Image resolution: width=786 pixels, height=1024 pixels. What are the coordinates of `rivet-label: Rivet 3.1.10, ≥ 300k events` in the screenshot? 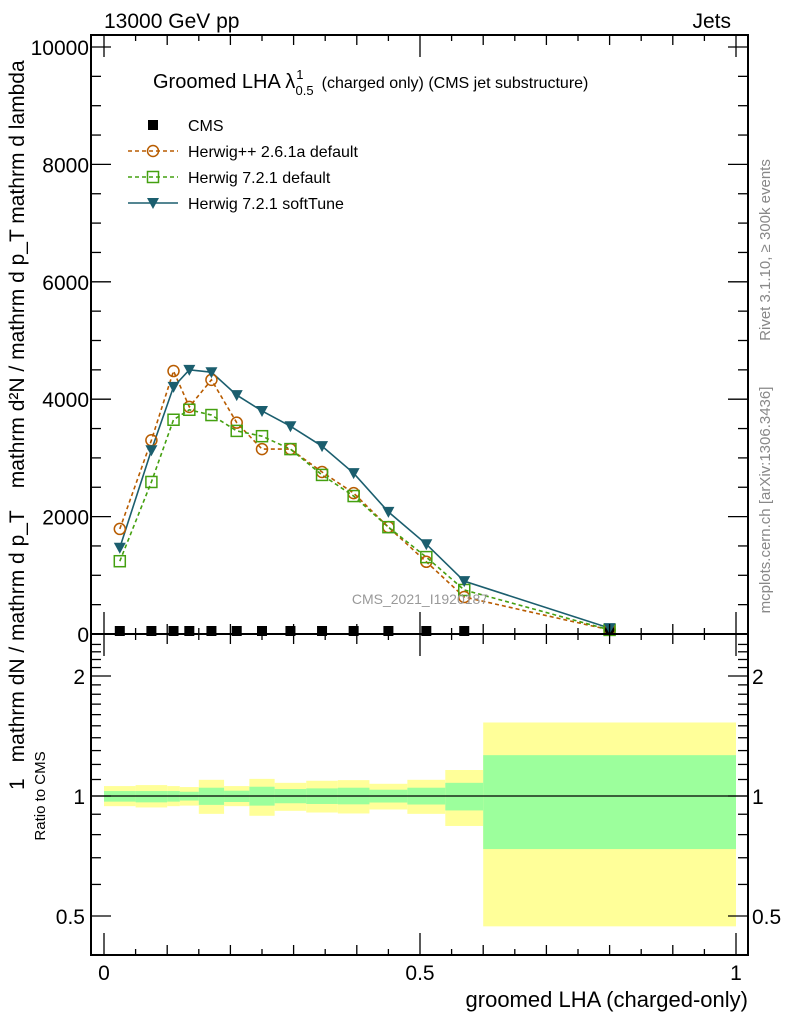 It's located at (765, 250).